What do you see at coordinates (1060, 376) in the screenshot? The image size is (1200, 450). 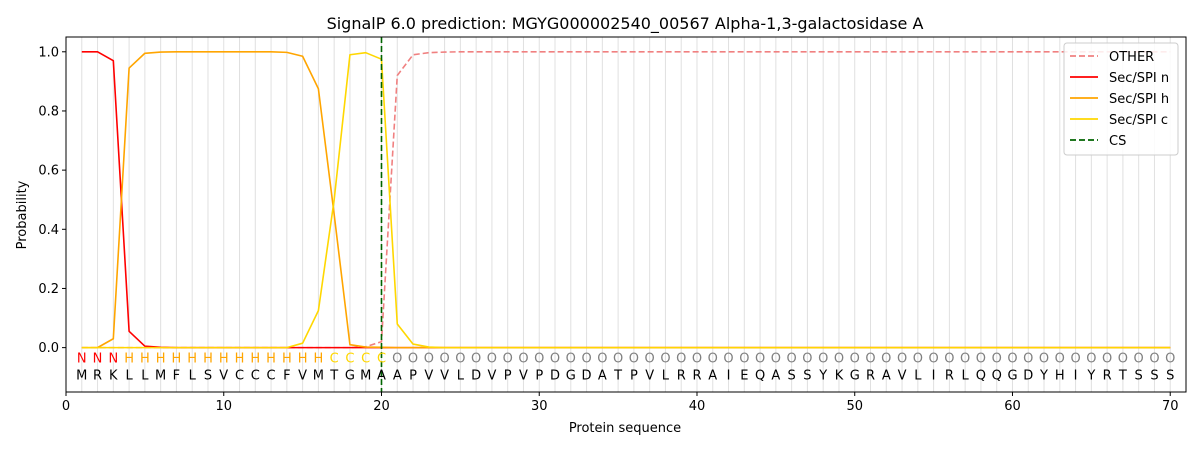 I see `residue-label: H` at bounding box center [1060, 376].